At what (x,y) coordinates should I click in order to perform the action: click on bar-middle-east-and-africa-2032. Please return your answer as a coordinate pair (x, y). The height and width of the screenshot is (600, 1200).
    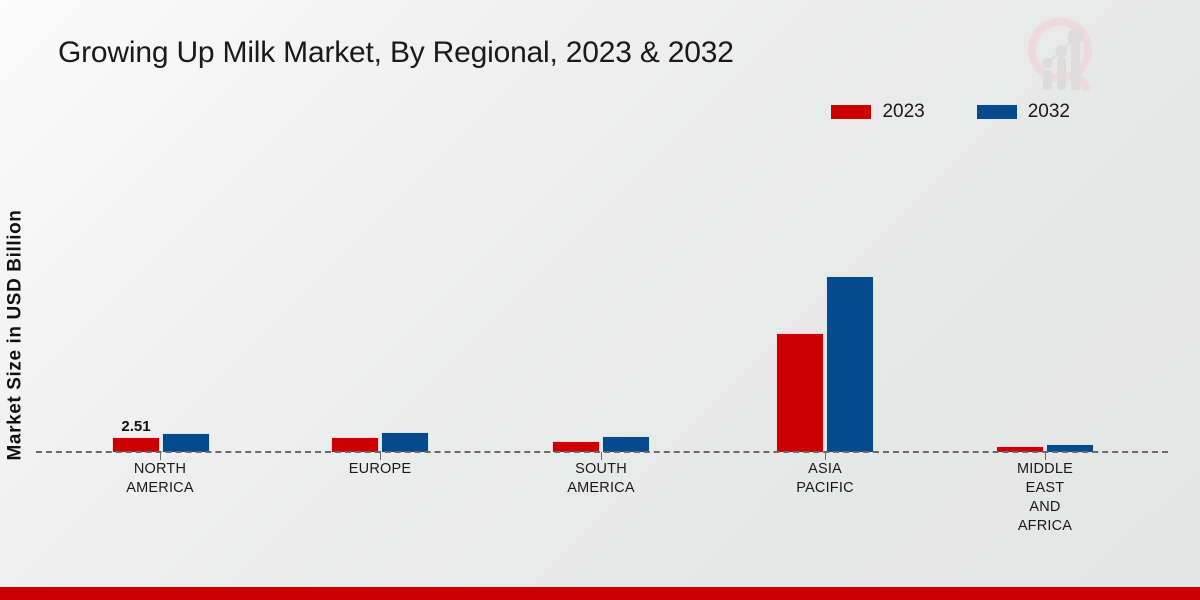
    Looking at the image, I should click on (1070, 448).